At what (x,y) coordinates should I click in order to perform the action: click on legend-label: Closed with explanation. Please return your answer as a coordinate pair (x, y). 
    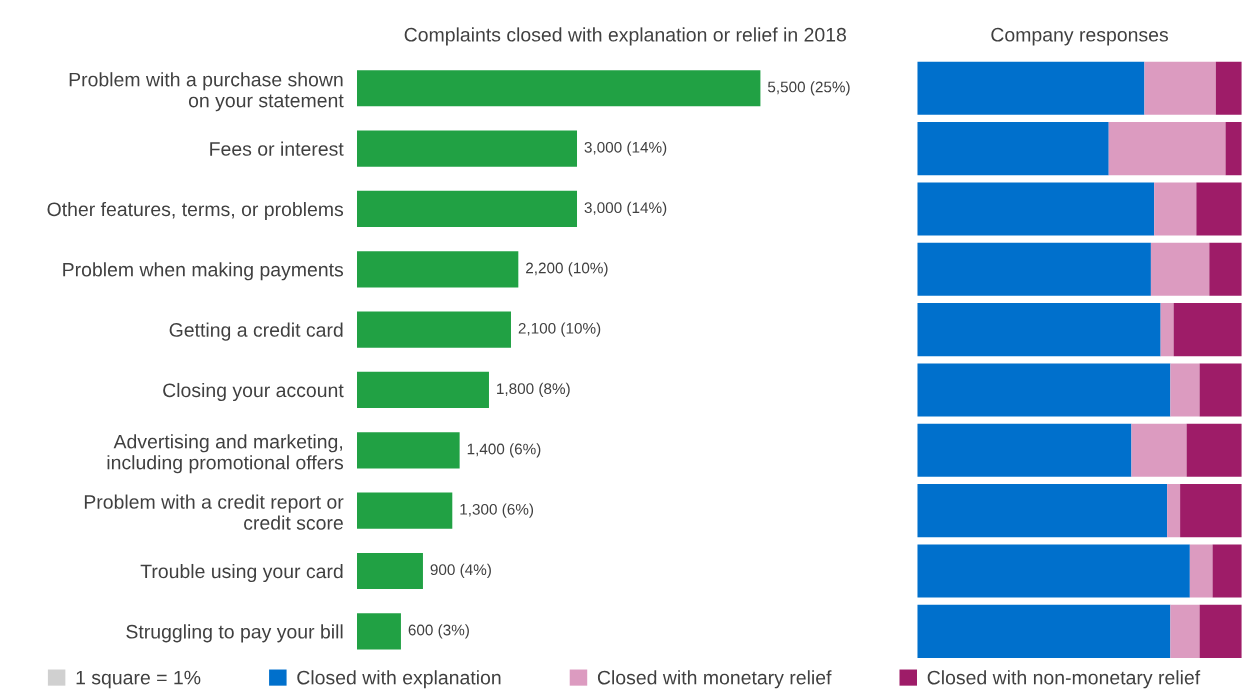
    Looking at the image, I should click on (399, 679).